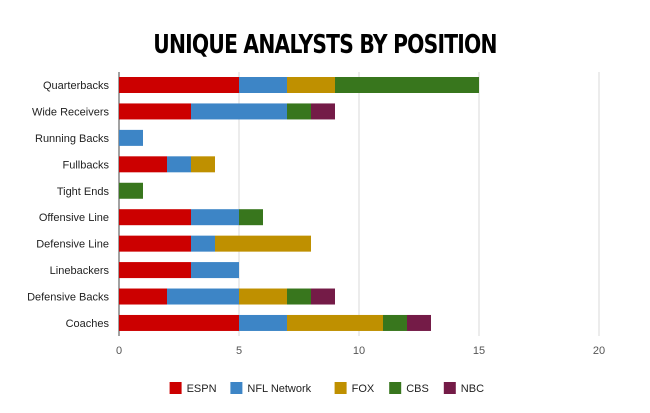  What do you see at coordinates (72, 139) in the screenshot?
I see `category-label: Running Backs` at bounding box center [72, 139].